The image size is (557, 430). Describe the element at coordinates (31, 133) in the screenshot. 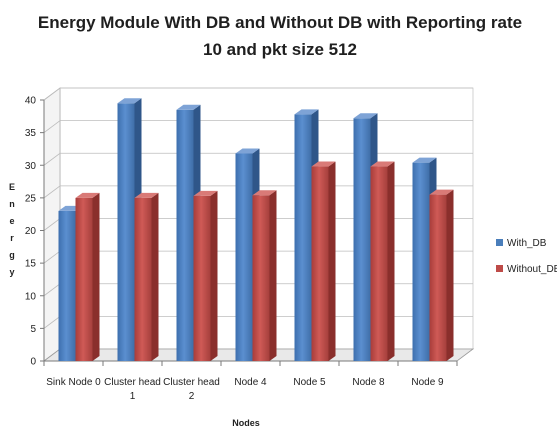

I see `y-tick-label: 35` at that location.